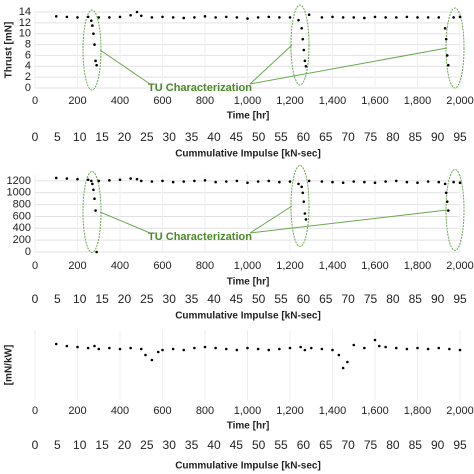  What do you see at coordinates (80, 445) in the screenshot?
I see `x2-tick-label: 10` at bounding box center [80, 445].